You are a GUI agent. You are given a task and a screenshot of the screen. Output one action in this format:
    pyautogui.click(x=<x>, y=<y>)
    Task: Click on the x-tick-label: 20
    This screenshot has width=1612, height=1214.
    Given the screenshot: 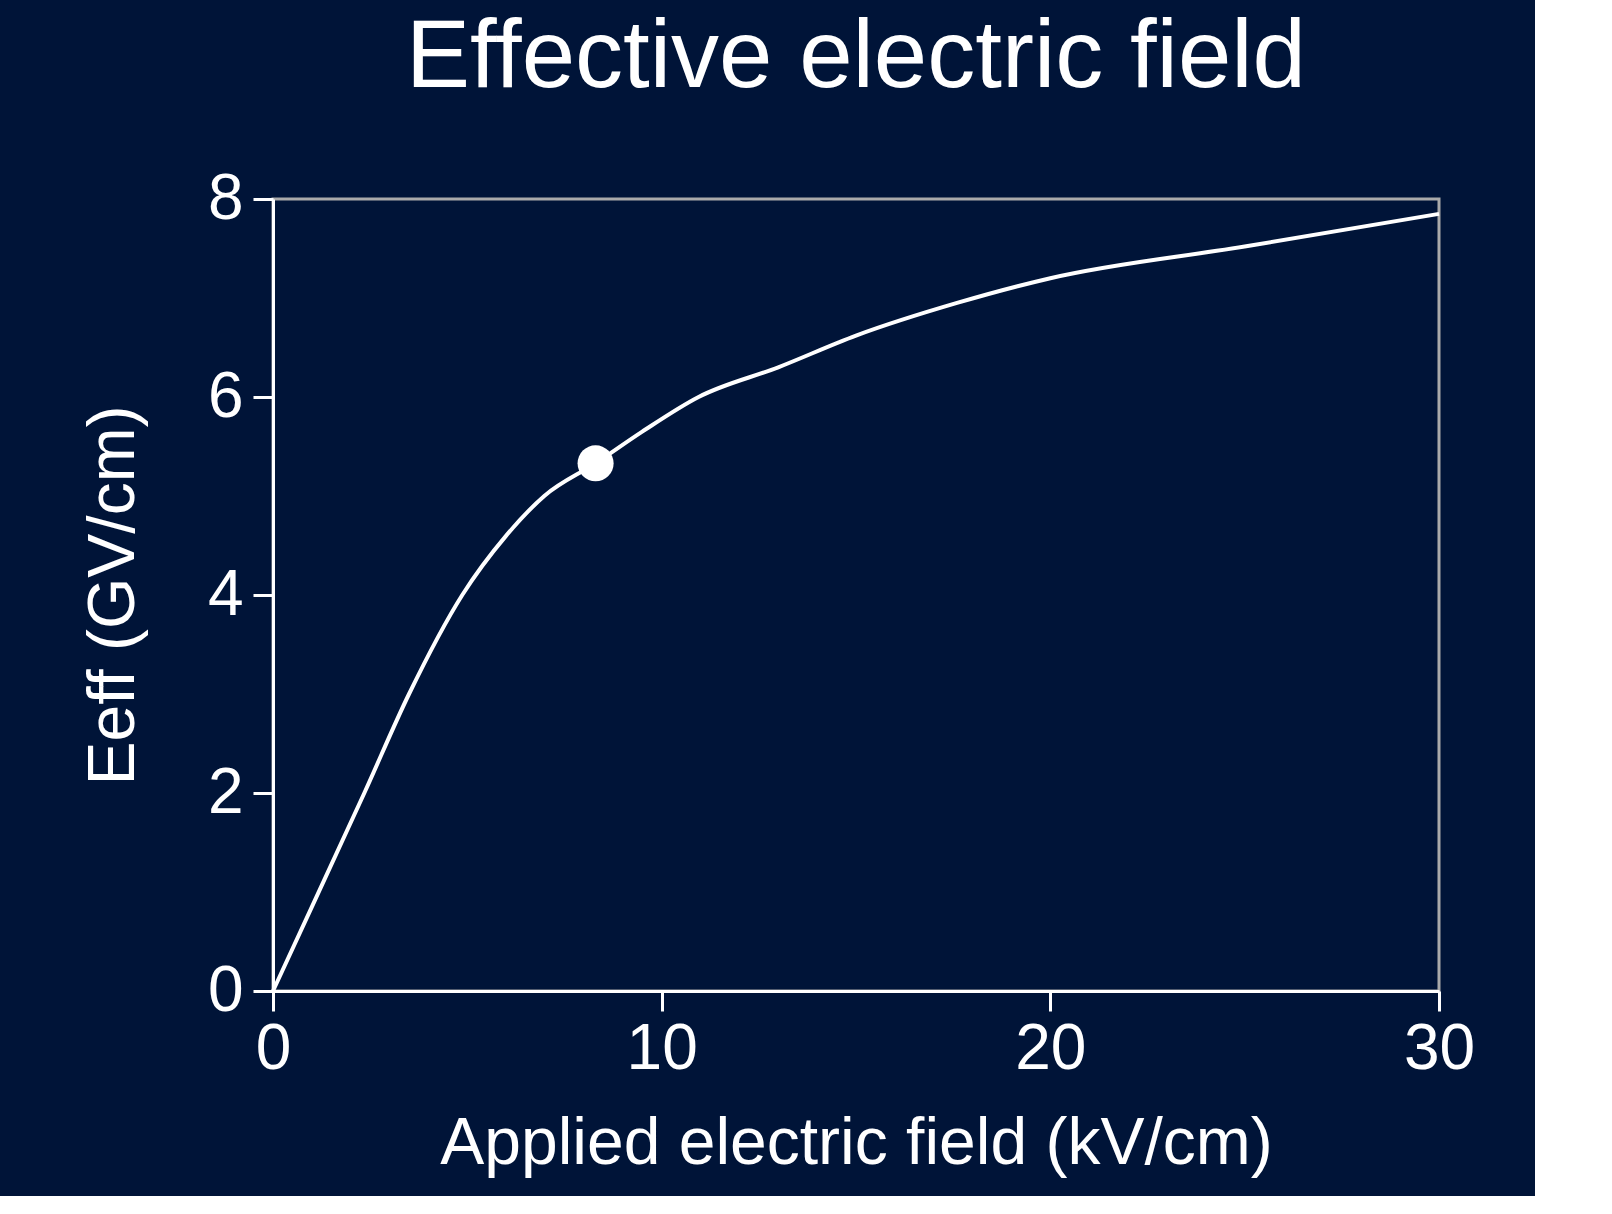 What is the action you would take?
    pyautogui.click(x=1051, y=1046)
    